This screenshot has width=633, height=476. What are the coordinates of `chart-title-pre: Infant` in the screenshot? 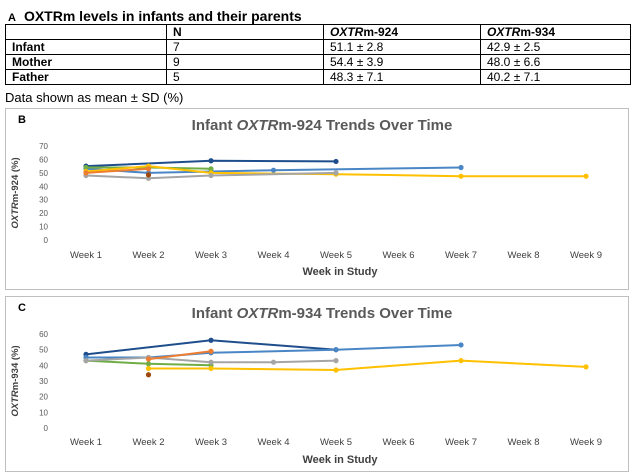 It's located at (214, 313).